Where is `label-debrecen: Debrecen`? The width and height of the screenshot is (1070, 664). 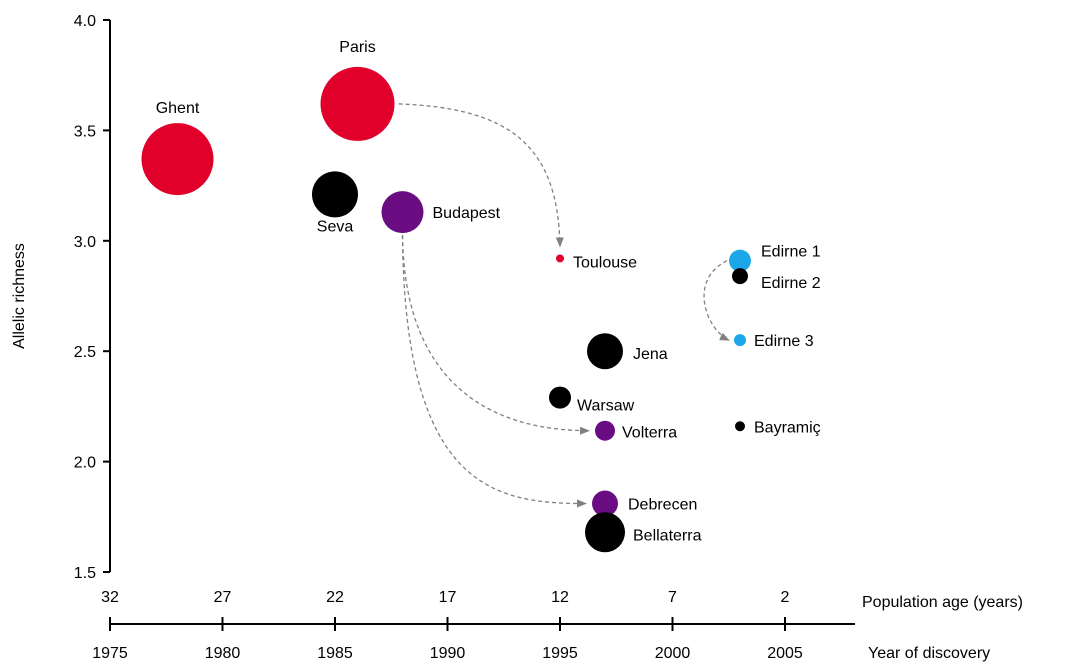
label-debrecen: Debrecen is located at coordinates (662, 505).